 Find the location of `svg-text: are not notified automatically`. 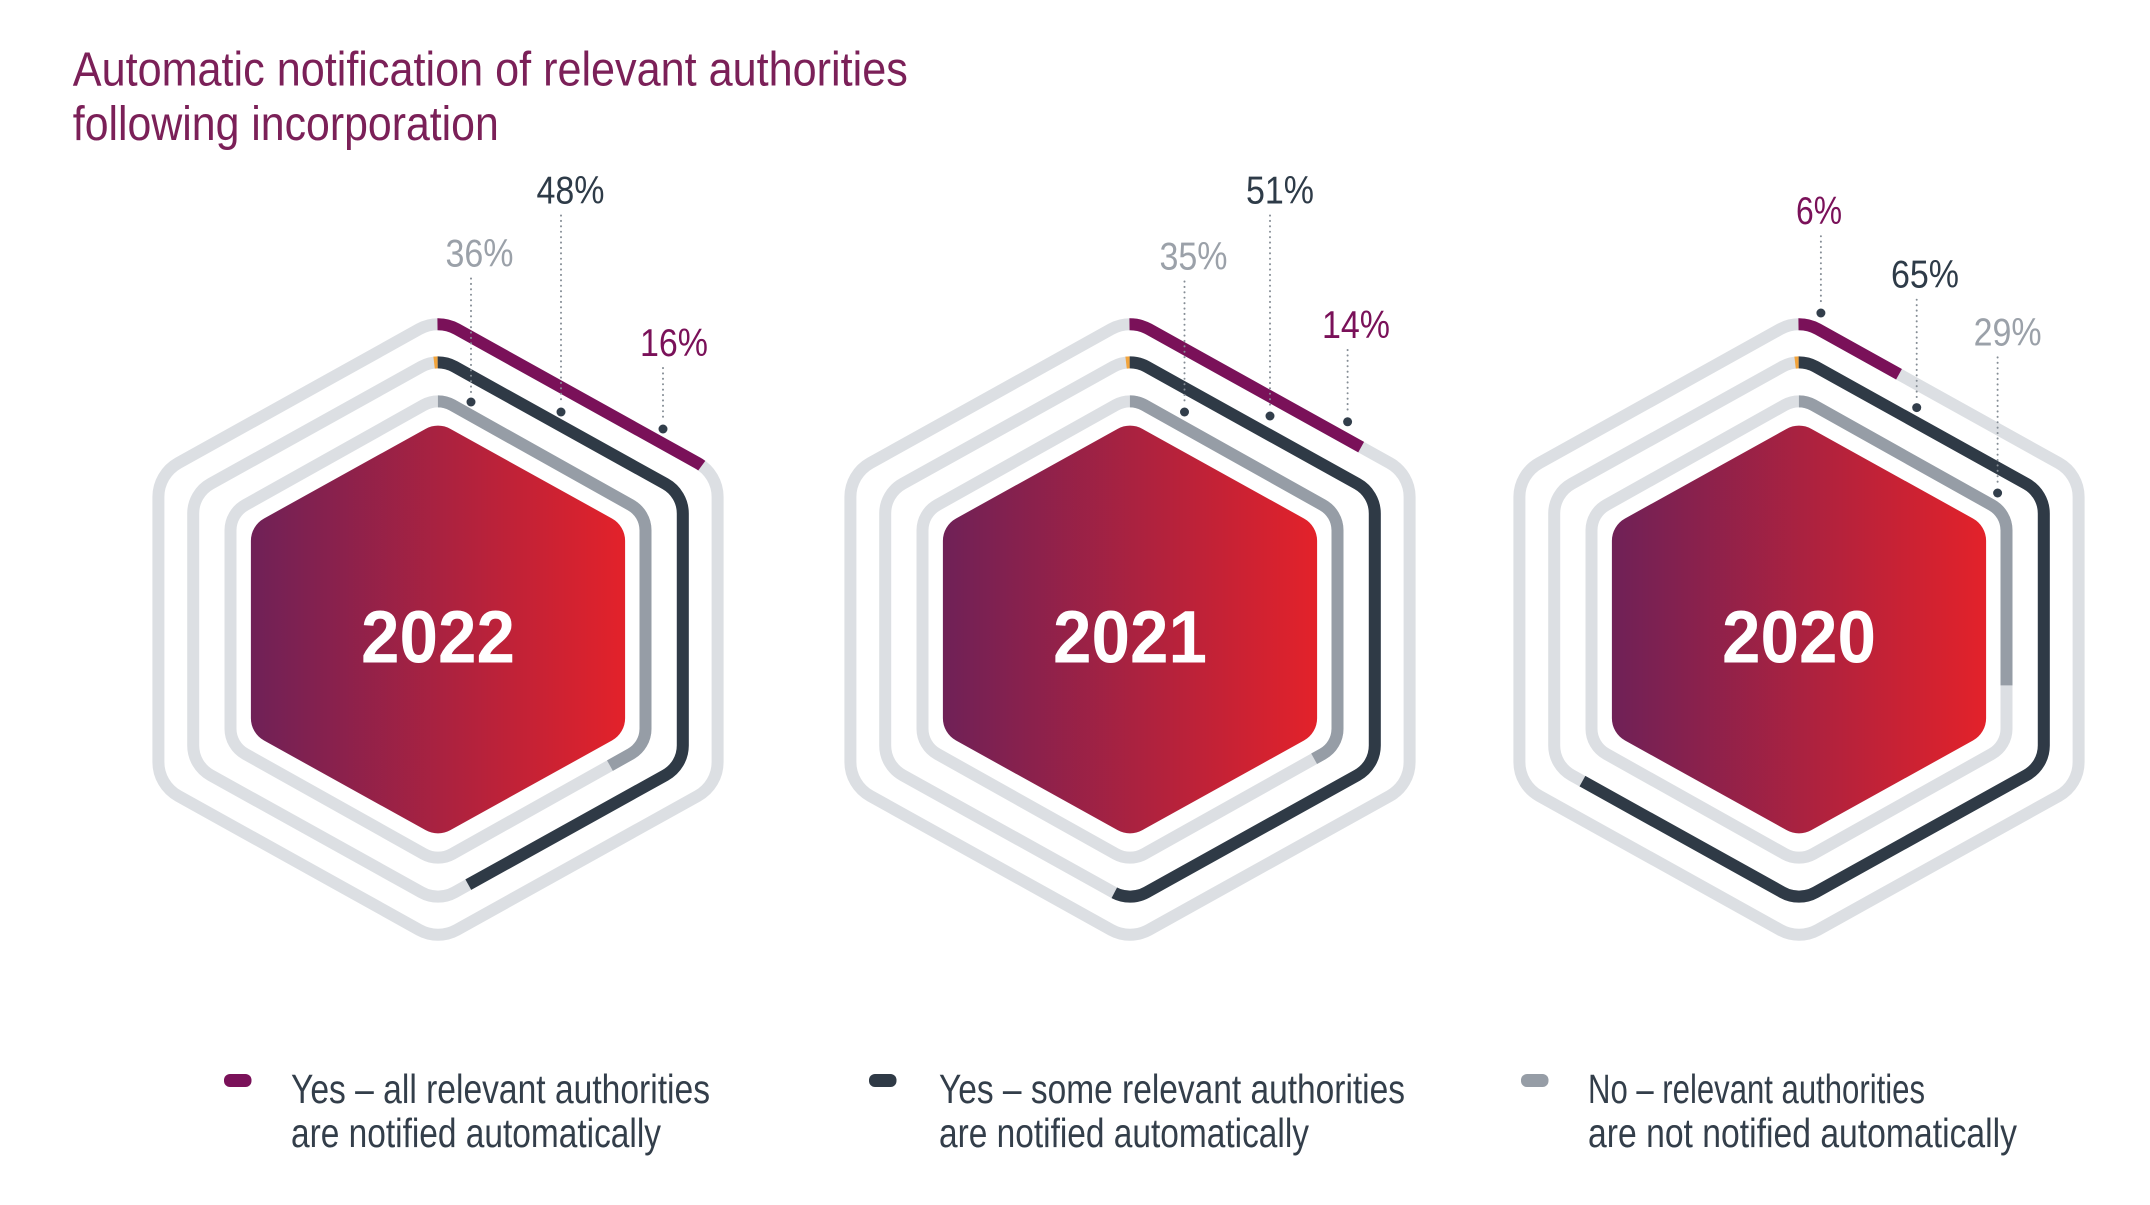

svg-text: are not notified automatically is located at coordinates (1802, 1133).